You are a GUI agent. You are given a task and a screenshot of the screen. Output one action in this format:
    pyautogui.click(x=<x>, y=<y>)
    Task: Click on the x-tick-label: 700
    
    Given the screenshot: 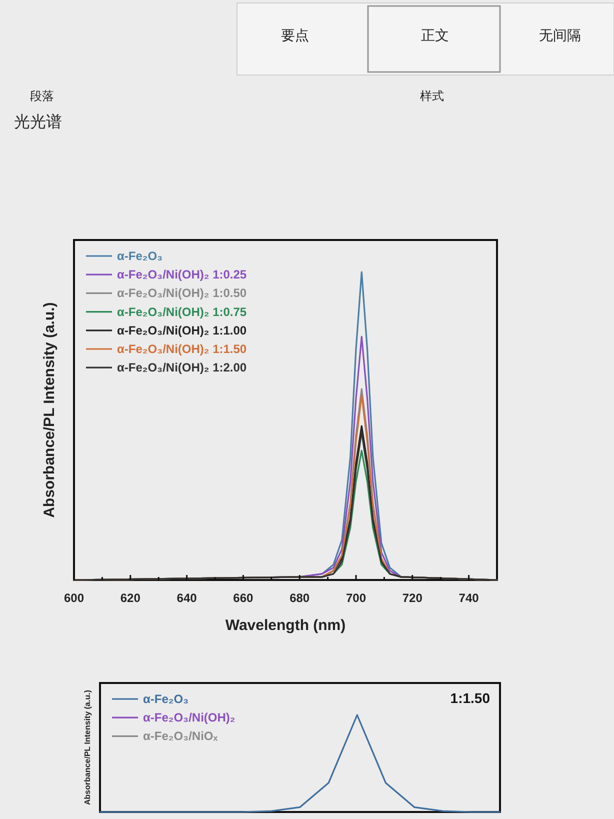 What is the action you would take?
    pyautogui.click(x=356, y=598)
    